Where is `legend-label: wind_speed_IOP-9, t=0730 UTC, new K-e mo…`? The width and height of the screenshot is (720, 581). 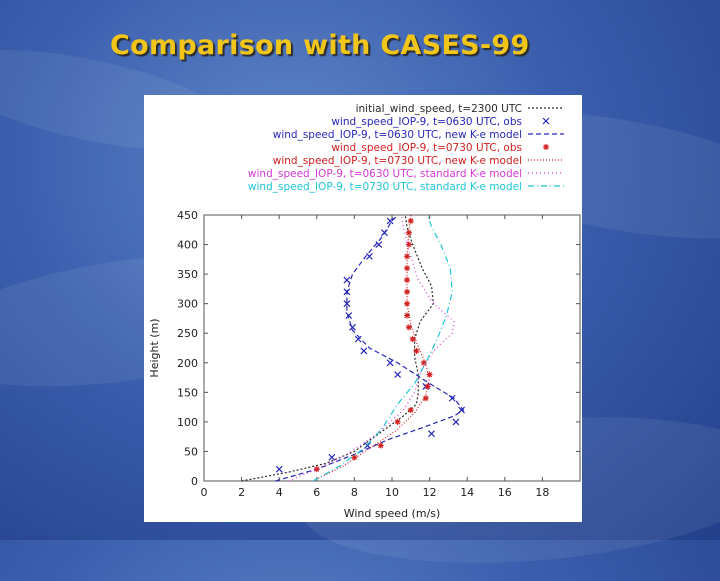
legend-label: wind_speed_IOP-9, t=0730 UTC, new K-e mo… is located at coordinates (397, 161).